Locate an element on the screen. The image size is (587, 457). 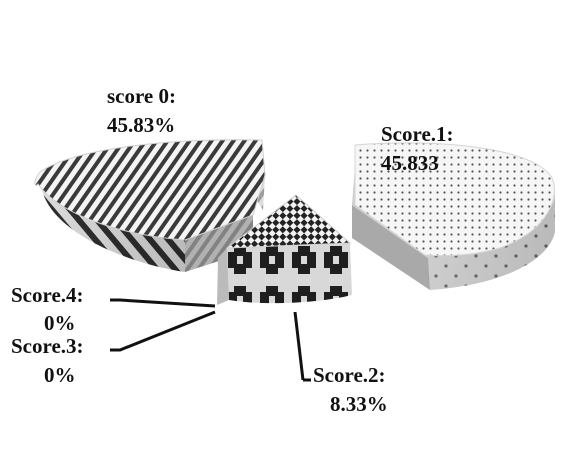
label-name-score-2: Score.2: is located at coordinates (349, 375).